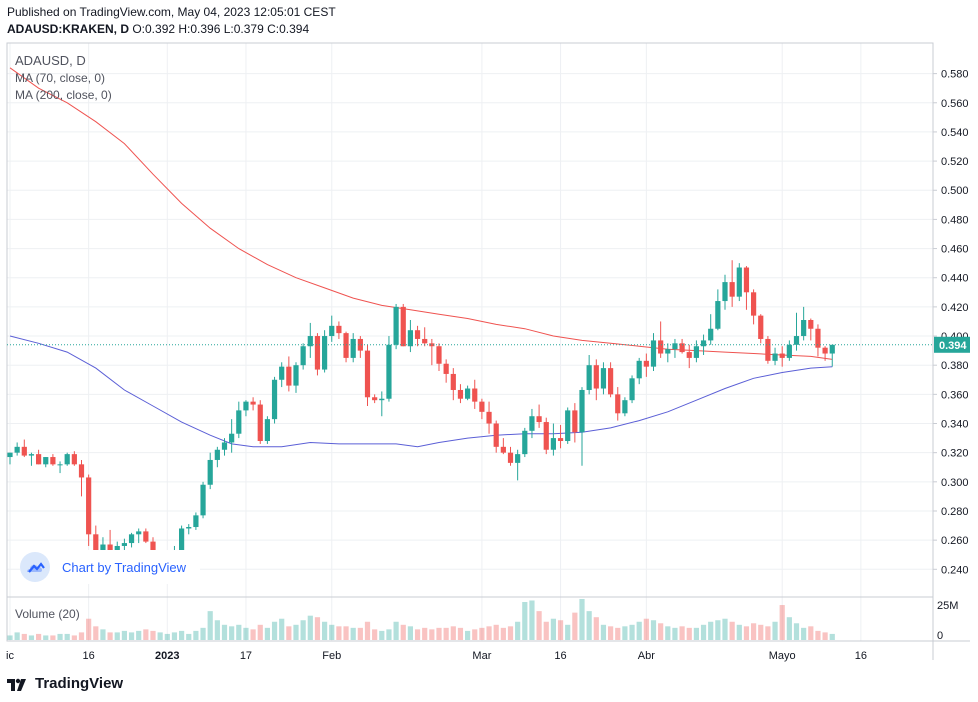 The height and width of the screenshot is (702, 978). Describe the element at coordinates (955, 454) in the screenshot. I see `y-tick-label: 0.320` at that location.